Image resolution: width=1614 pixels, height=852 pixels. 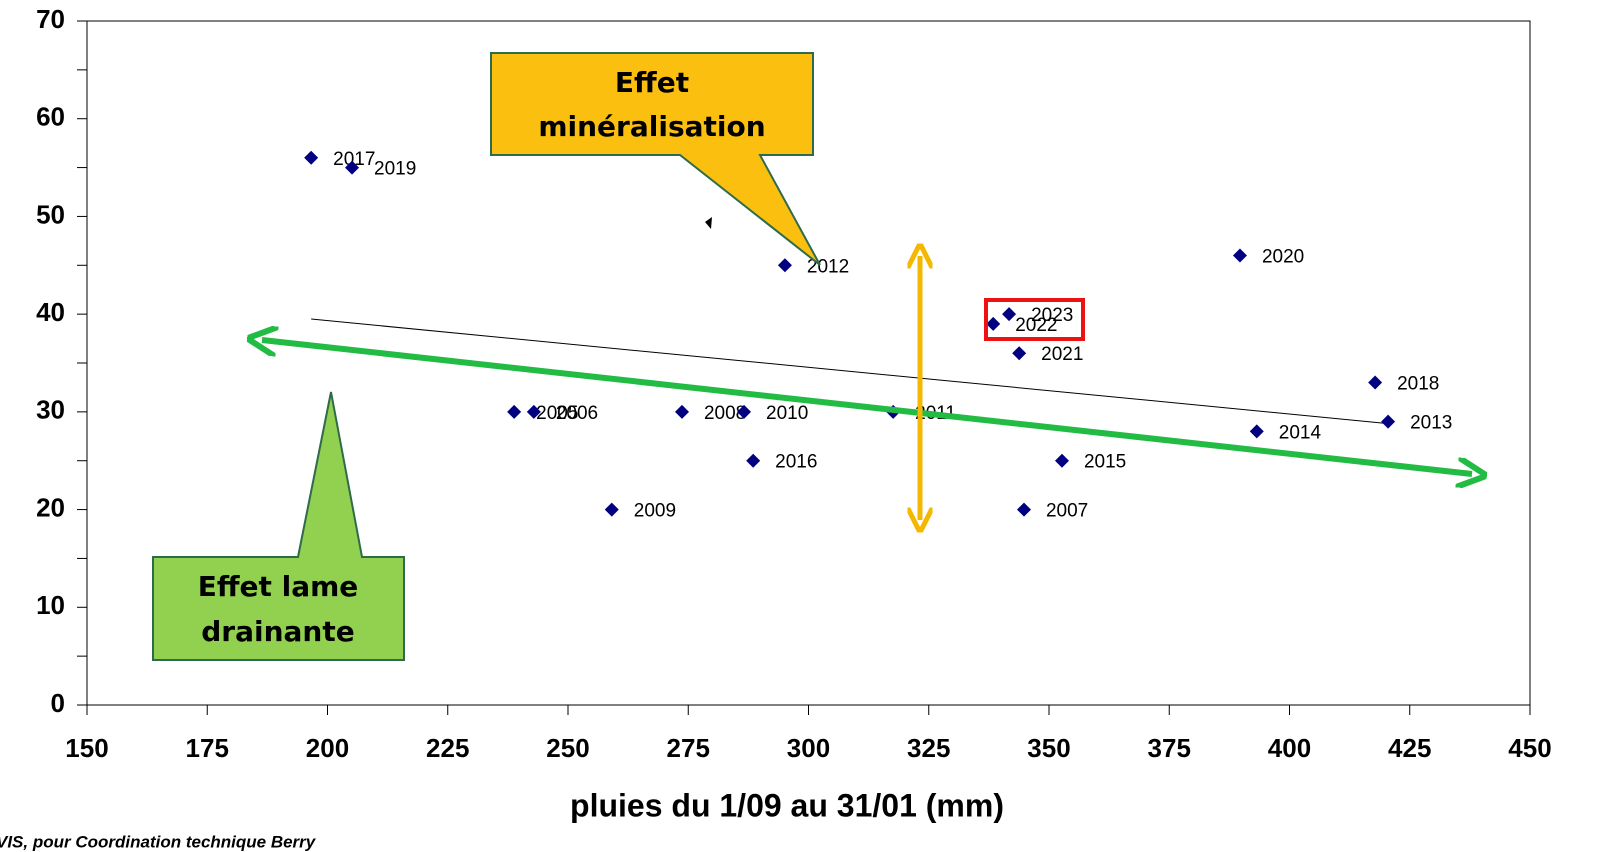 What do you see at coordinates (395, 169) in the screenshot?
I see `point-label: 2019` at bounding box center [395, 169].